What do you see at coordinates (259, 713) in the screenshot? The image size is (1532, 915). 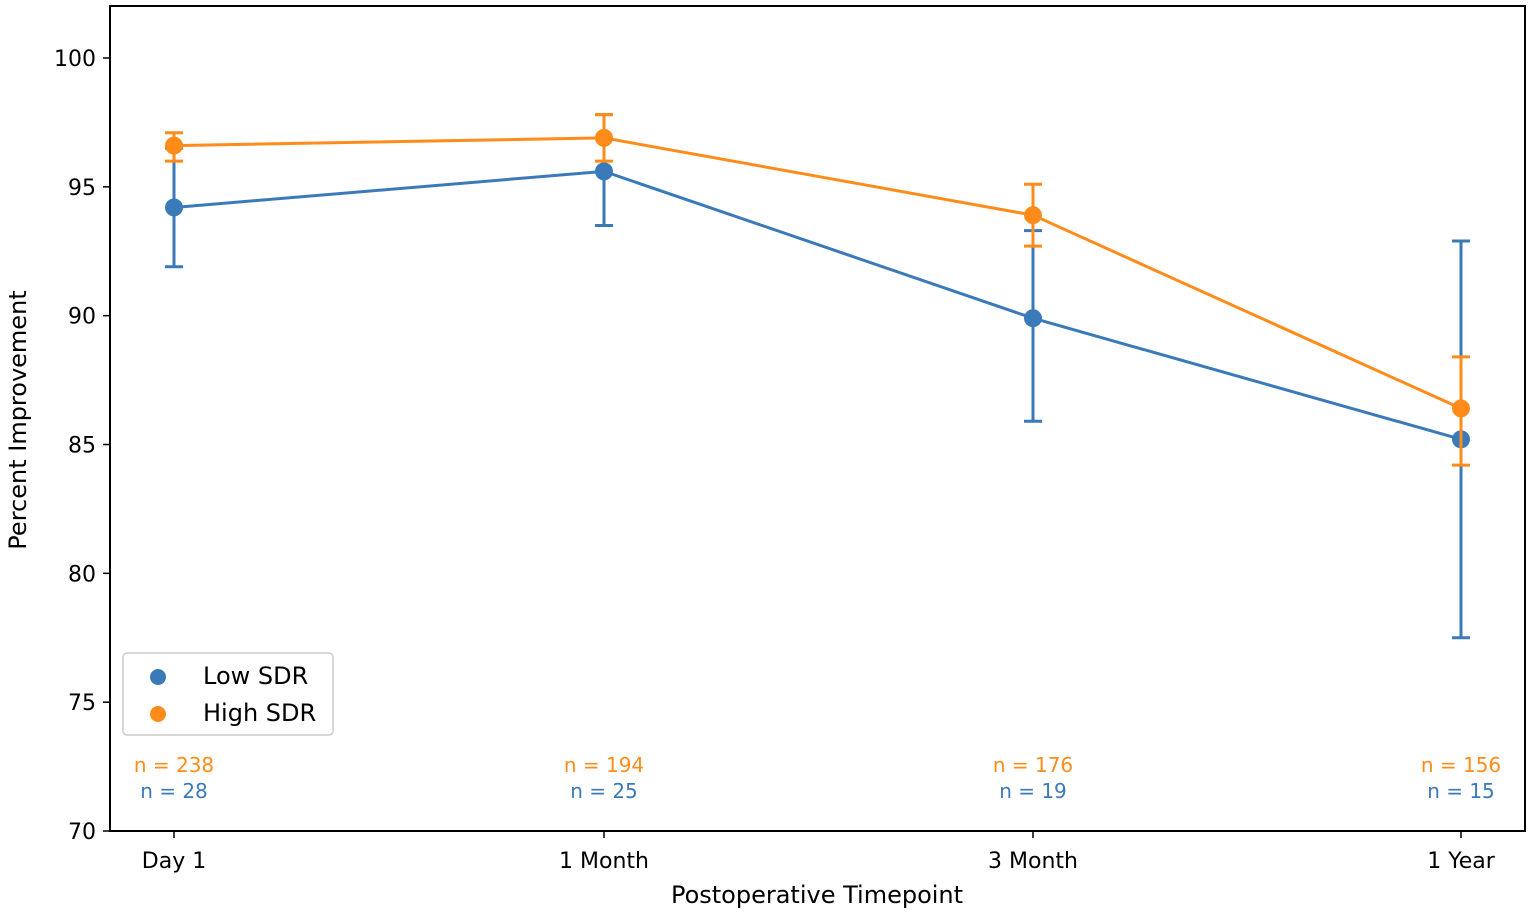 I see `legend-label-high-sdr: High SDR` at bounding box center [259, 713].